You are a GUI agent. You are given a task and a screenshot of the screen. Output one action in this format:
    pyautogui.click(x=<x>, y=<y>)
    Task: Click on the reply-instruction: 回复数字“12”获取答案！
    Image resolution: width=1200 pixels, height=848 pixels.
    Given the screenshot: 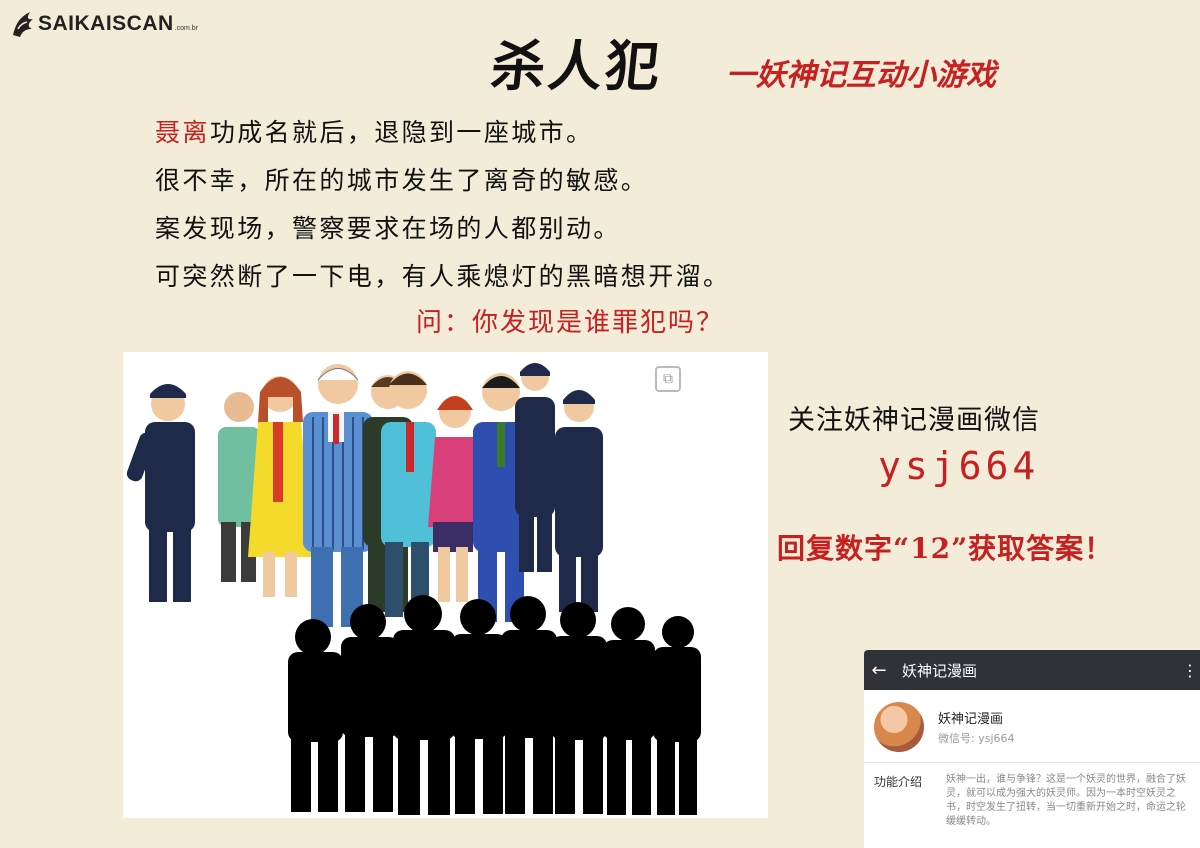 What is the action you would take?
    pyautogui.click(x=945, y=548)
    